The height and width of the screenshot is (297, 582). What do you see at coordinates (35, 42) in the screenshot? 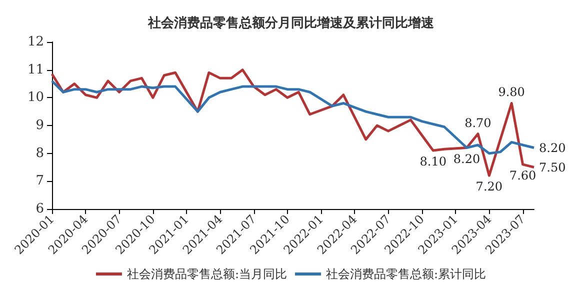
I see `y-tick-label: 12` at bounding box center [35, 42].